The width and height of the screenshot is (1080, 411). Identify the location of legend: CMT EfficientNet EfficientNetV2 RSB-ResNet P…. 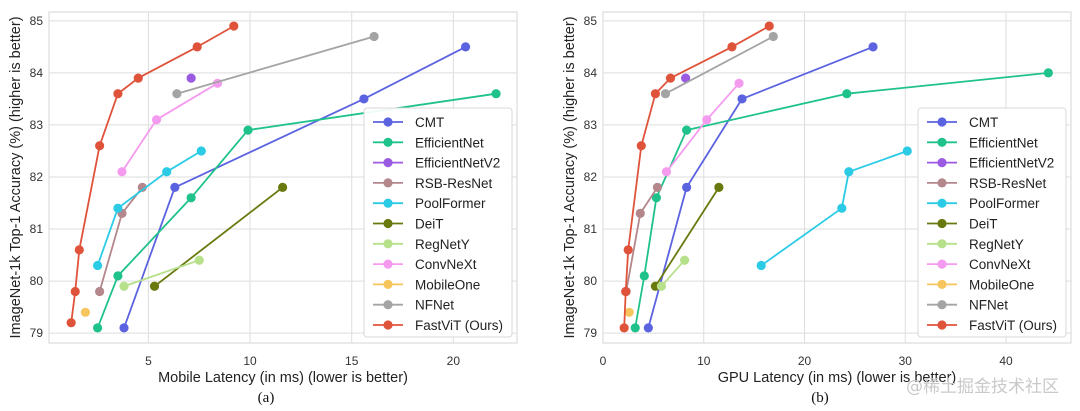
(438, 222).